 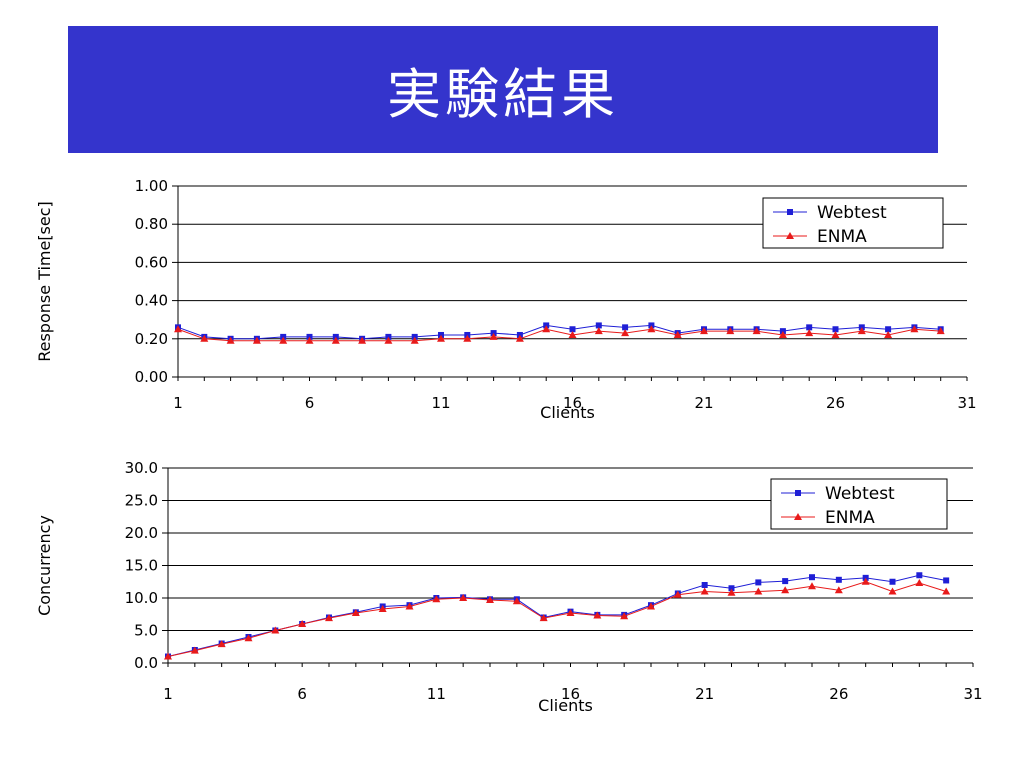 I want to click on slide-title: 実験結果, so click(x=503, y=94).